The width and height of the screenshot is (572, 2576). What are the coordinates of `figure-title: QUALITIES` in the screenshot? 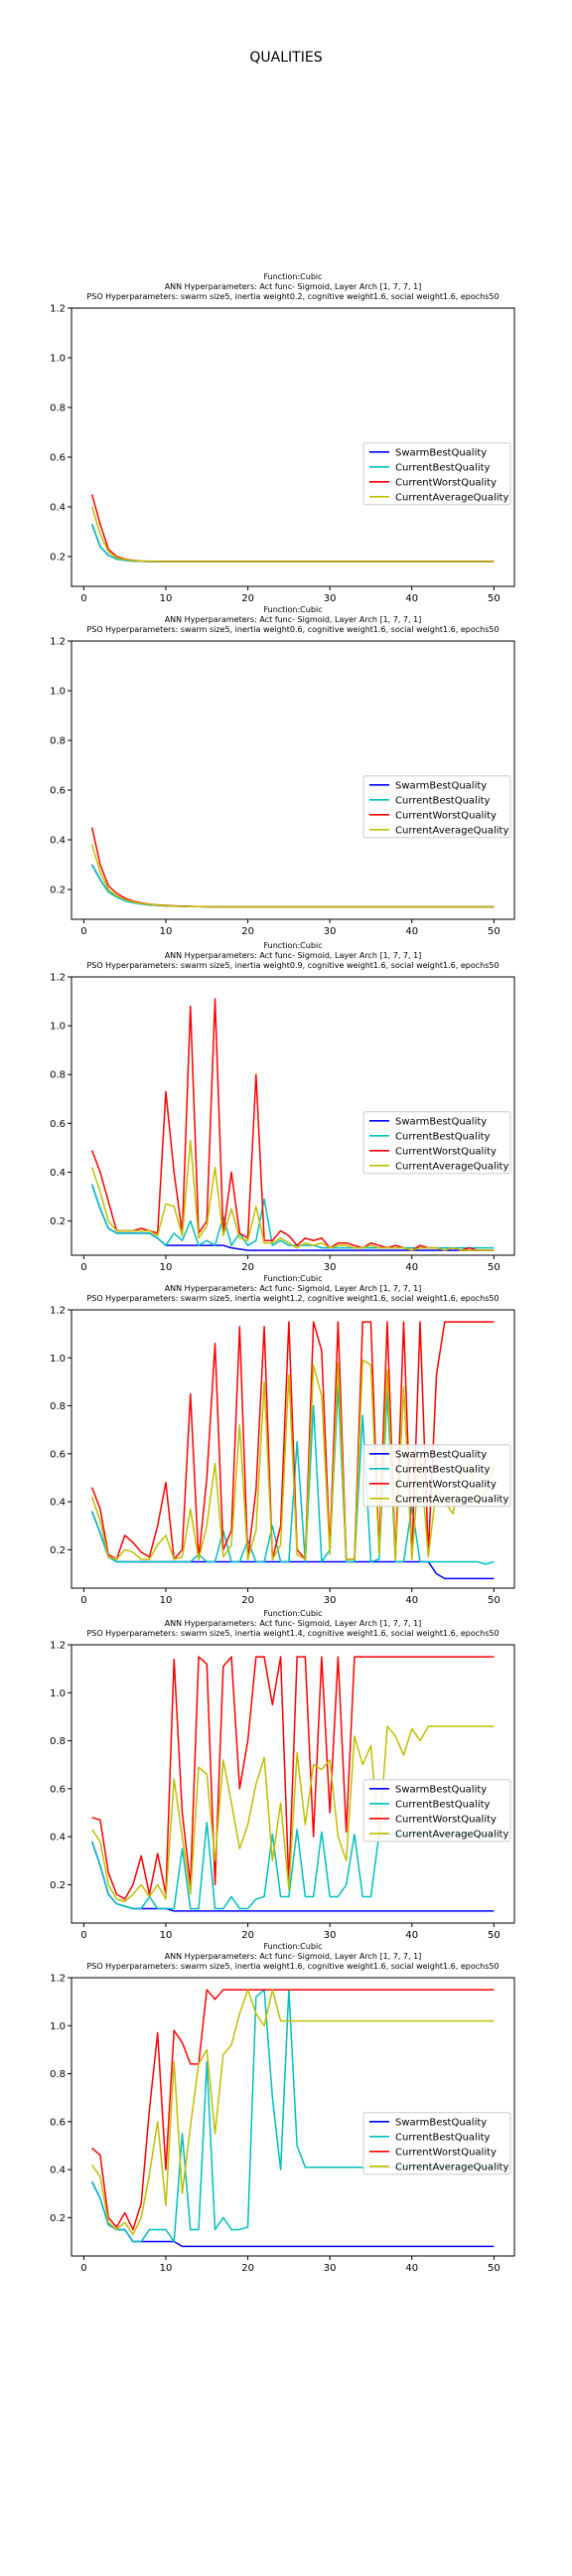 It's located at (286, 58).